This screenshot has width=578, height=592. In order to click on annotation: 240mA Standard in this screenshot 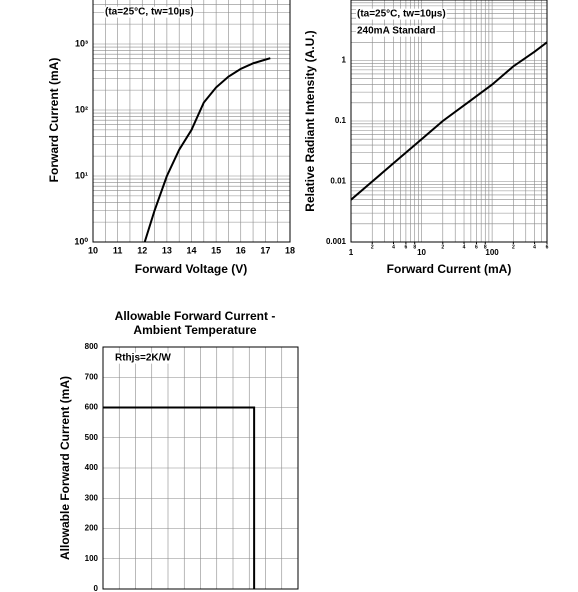, I will do `click(396, 31)`.